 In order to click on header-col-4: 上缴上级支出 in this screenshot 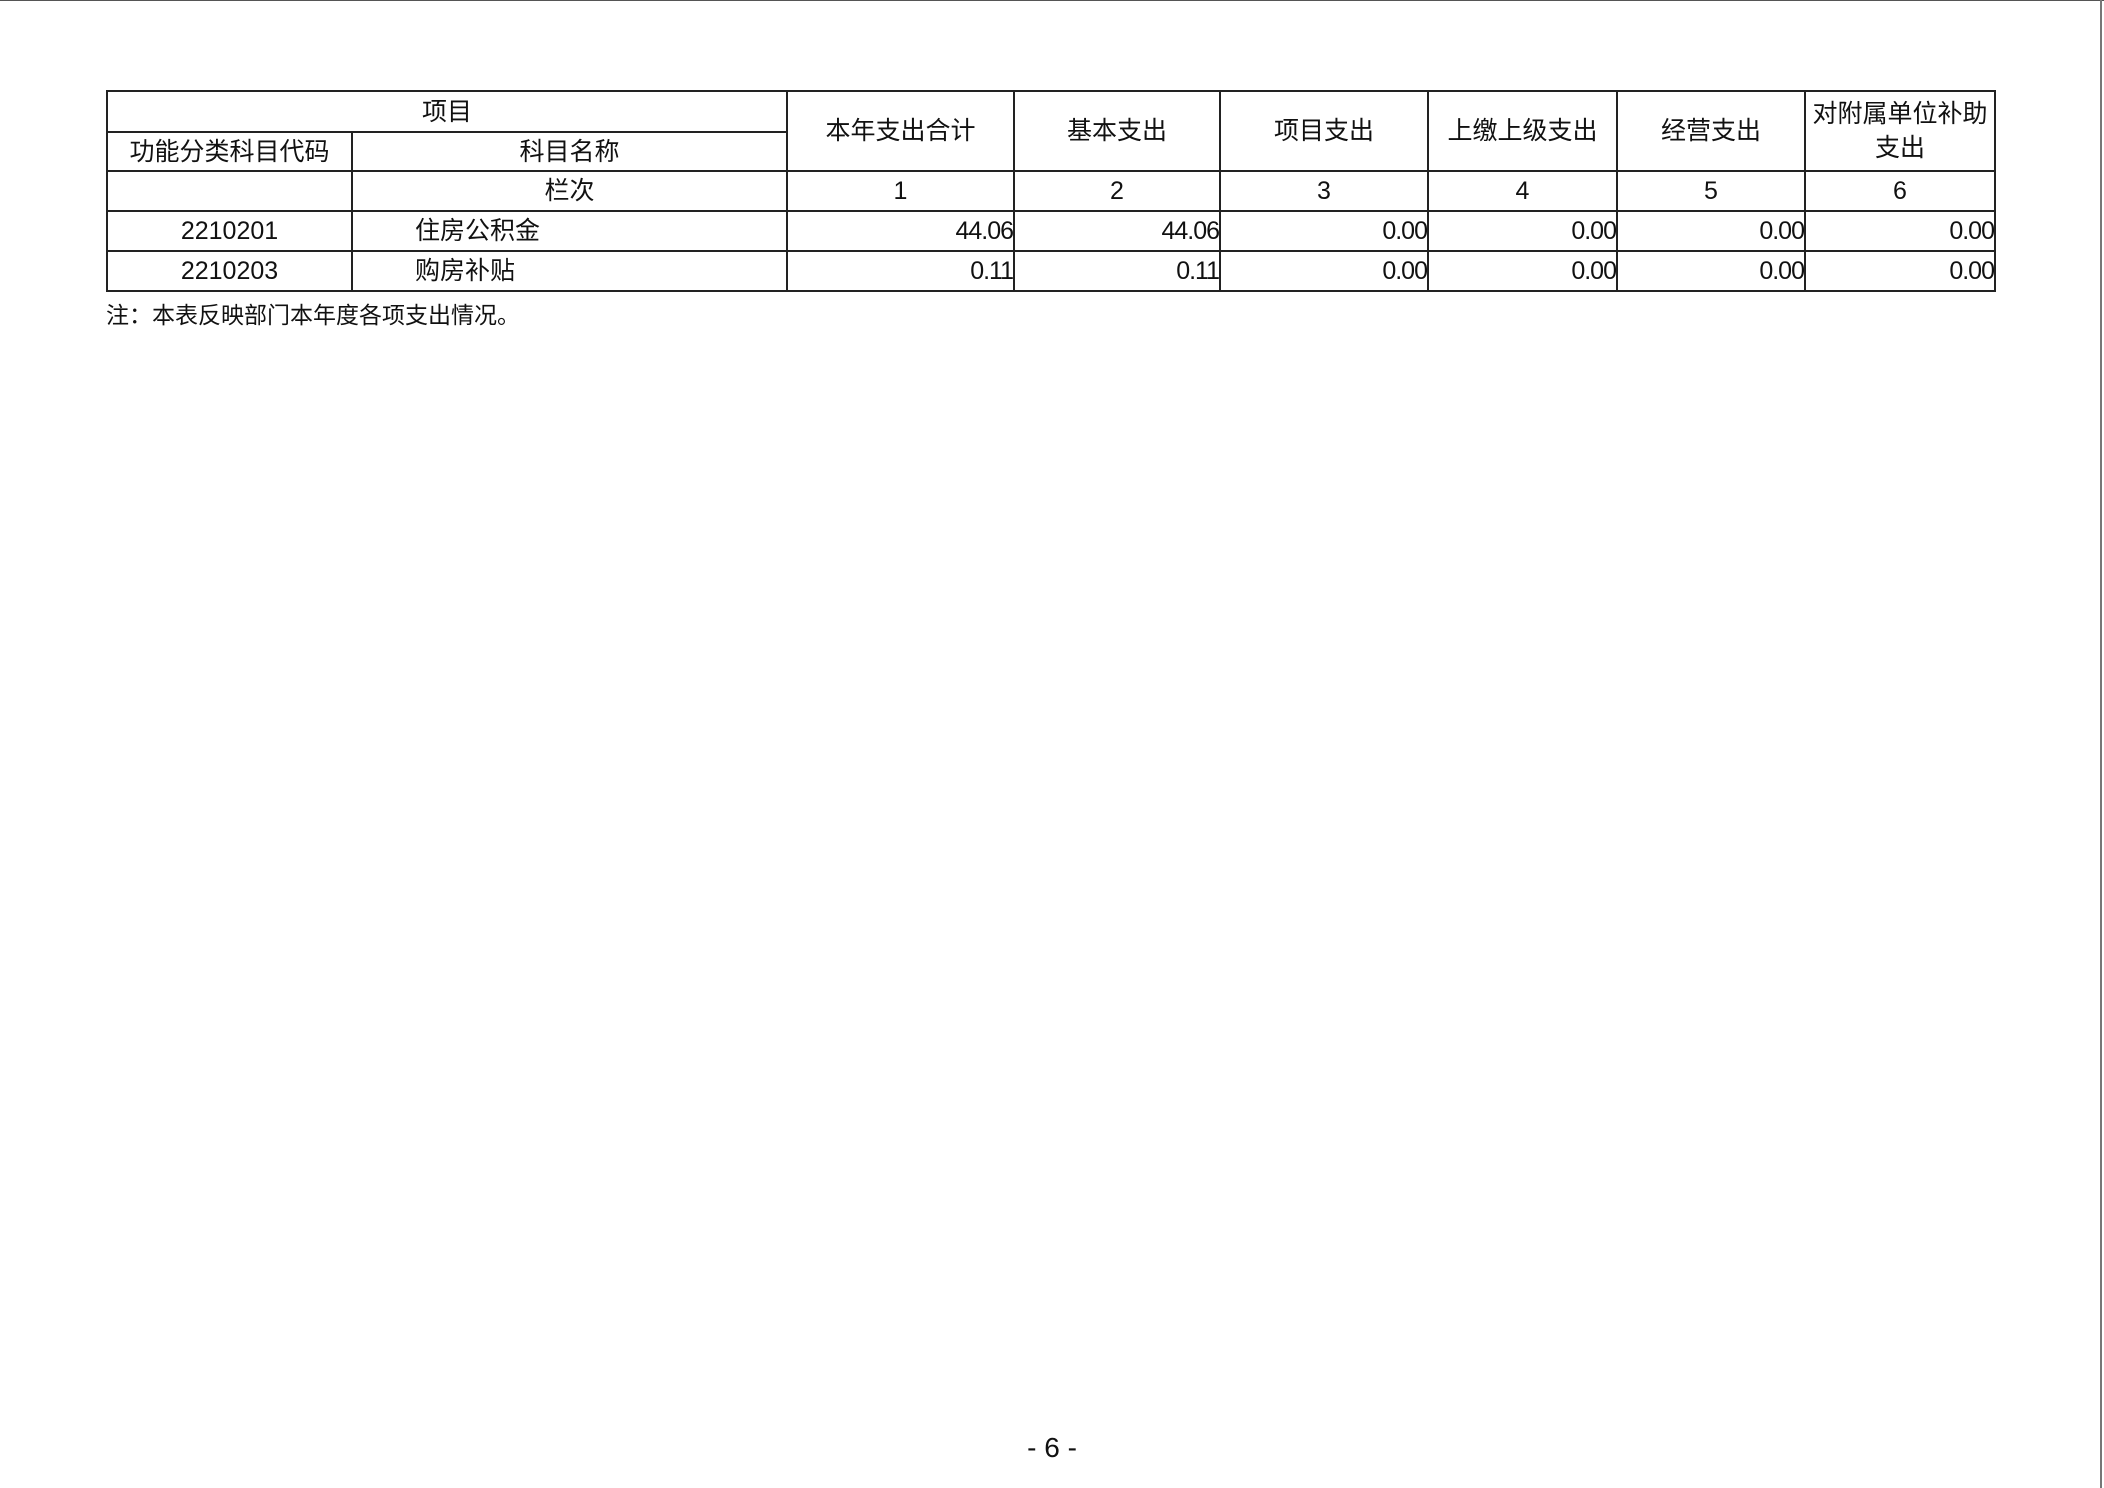, I will do `click(1522, 131)`.